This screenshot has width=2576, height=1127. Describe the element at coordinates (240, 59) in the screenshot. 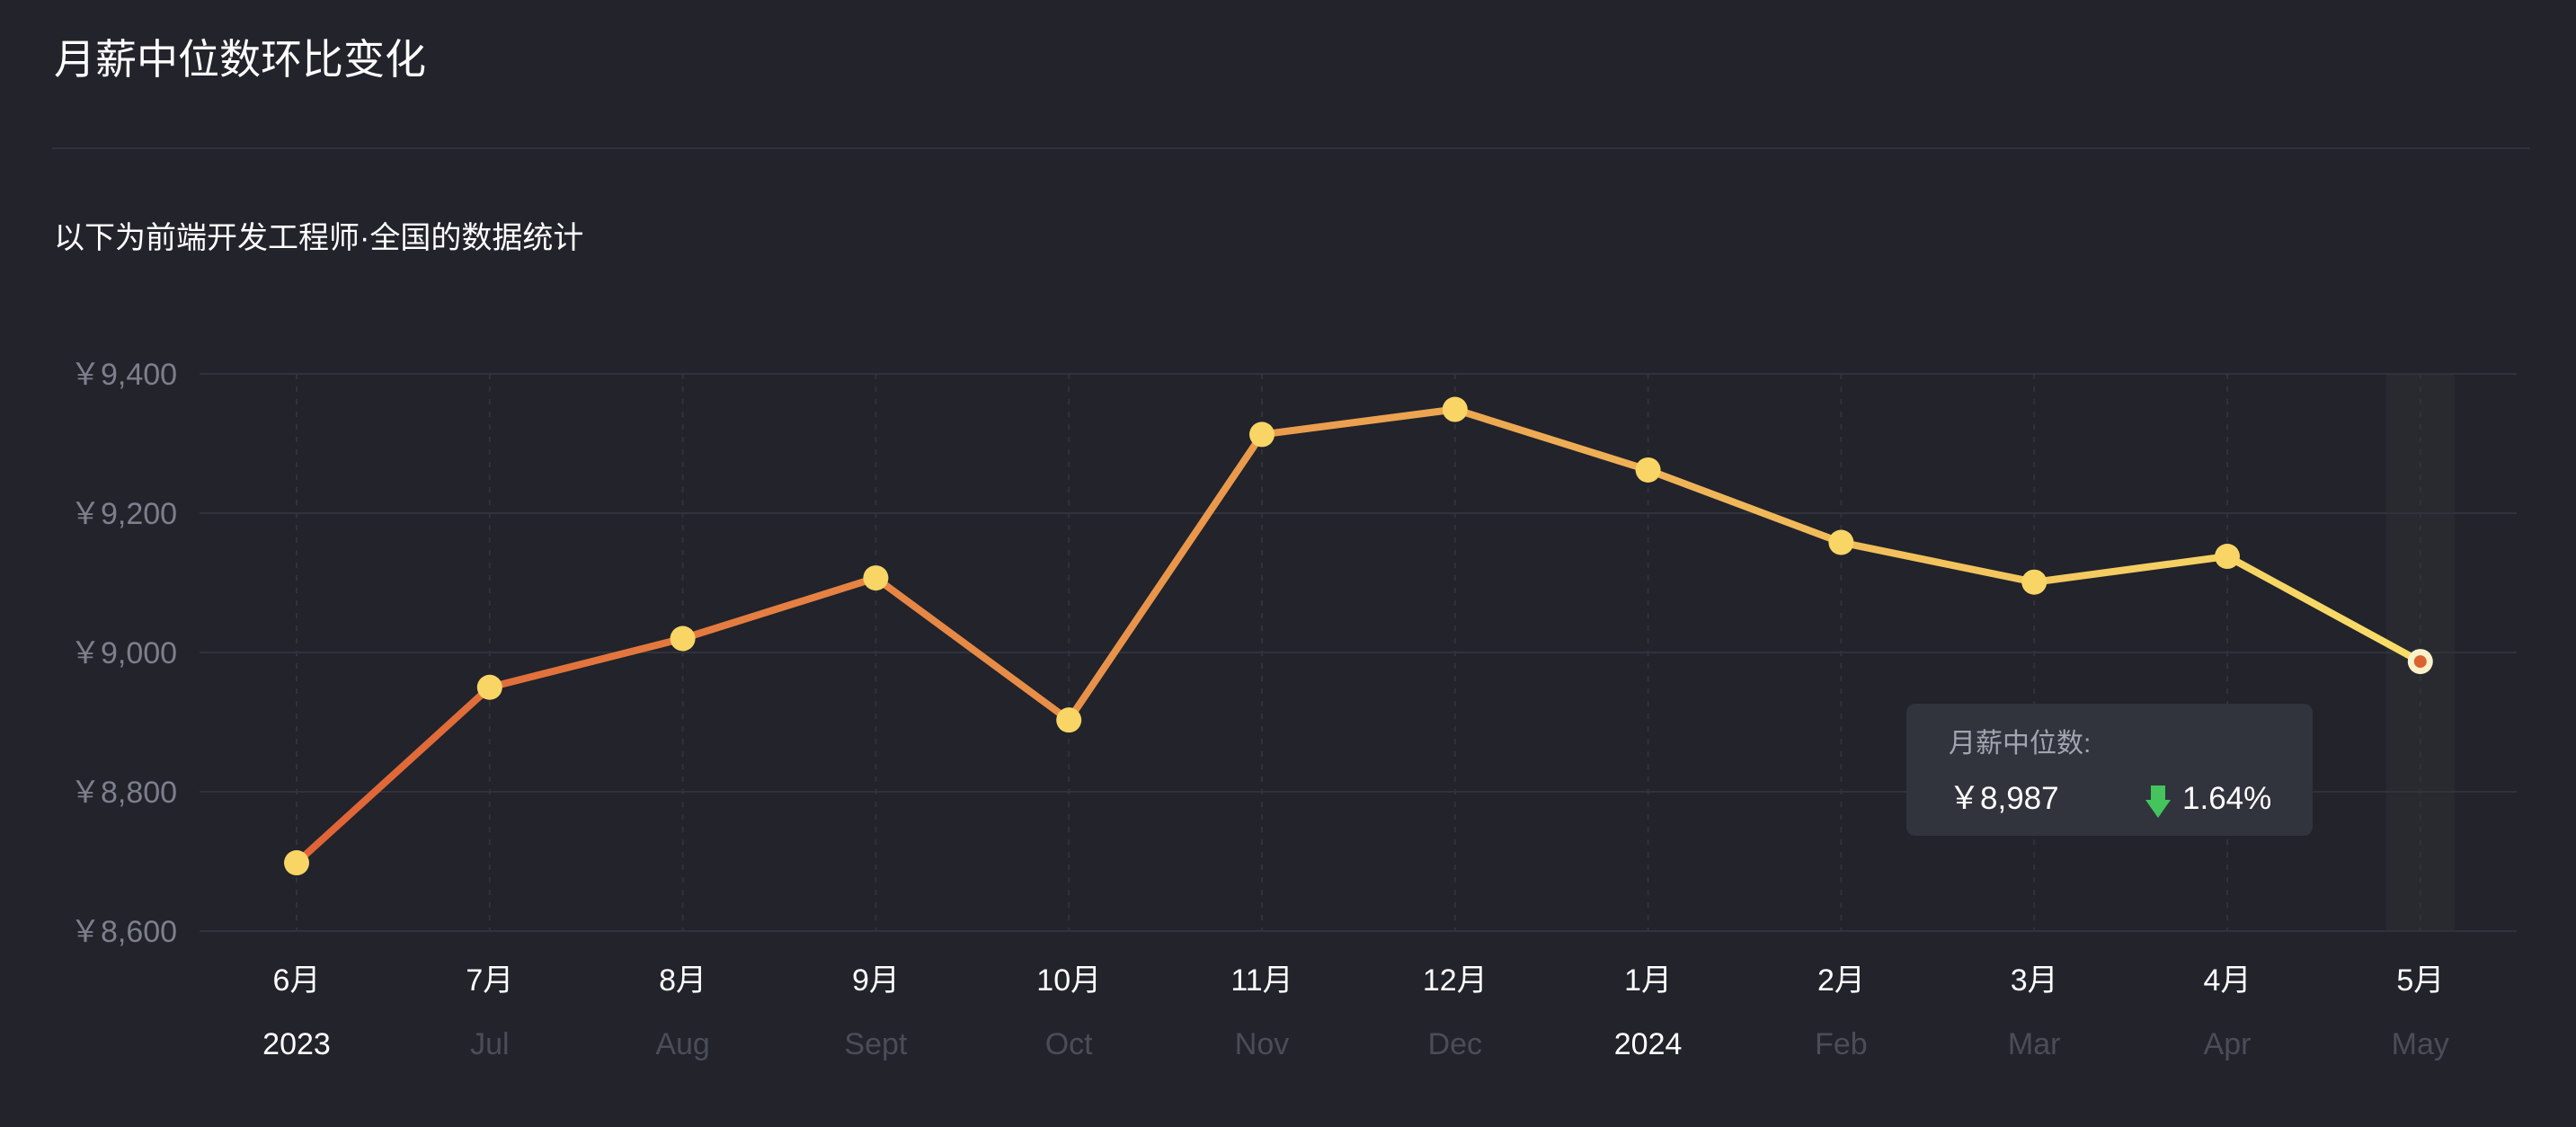

I see `chart-title: 月薪中位数环比变化` at that location.